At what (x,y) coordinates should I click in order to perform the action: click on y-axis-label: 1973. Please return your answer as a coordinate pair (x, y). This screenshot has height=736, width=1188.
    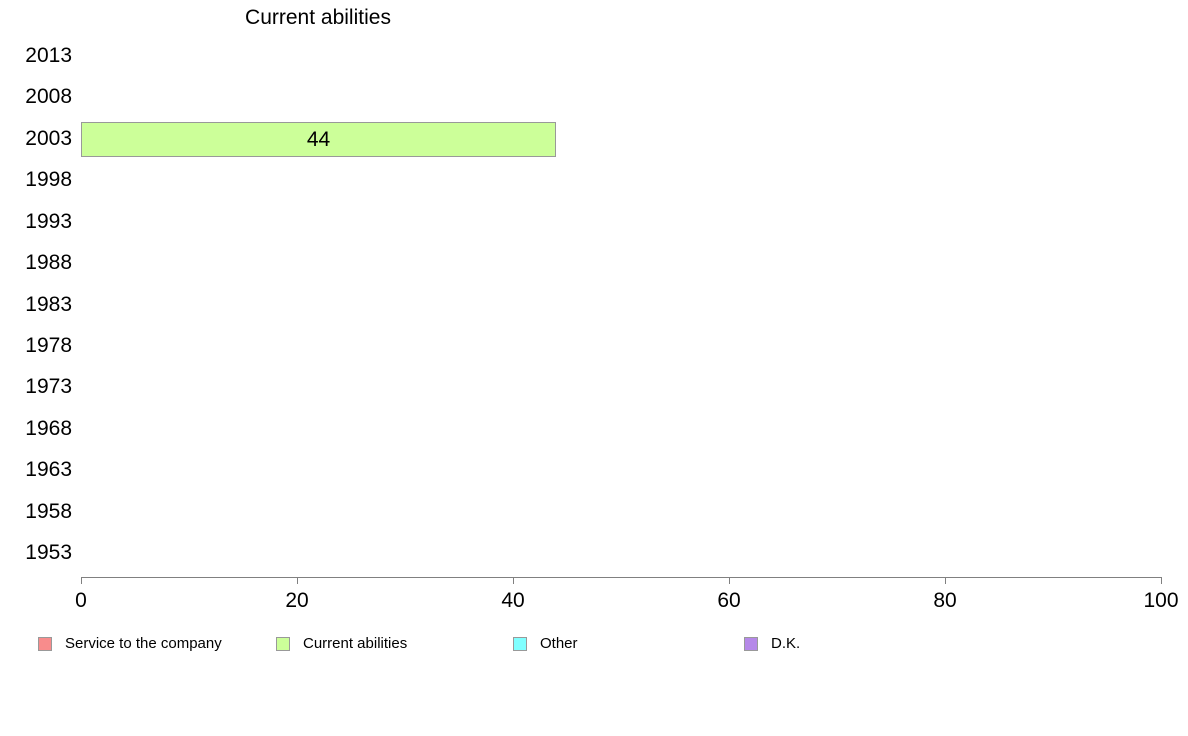
    Looking at the image, I should click on (48, 387).